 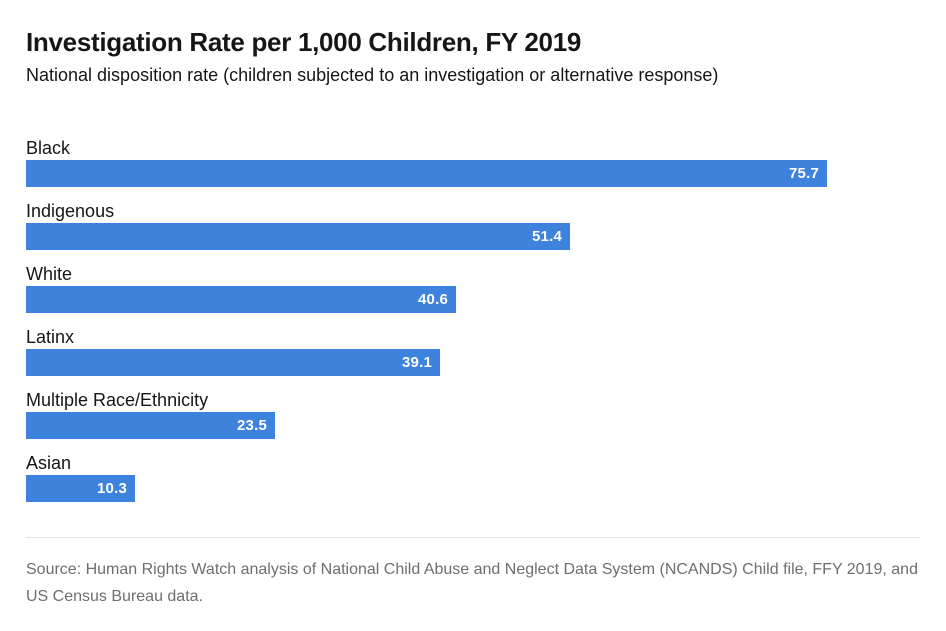 I want to click on bar-row: Black 75.7, so click(x=473, y=162).